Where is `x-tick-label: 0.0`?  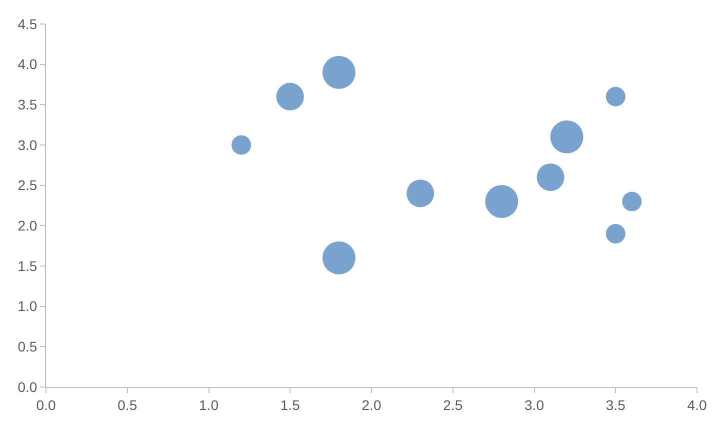
x-tick-label: 0.0 is located at coordinates (46, 404).